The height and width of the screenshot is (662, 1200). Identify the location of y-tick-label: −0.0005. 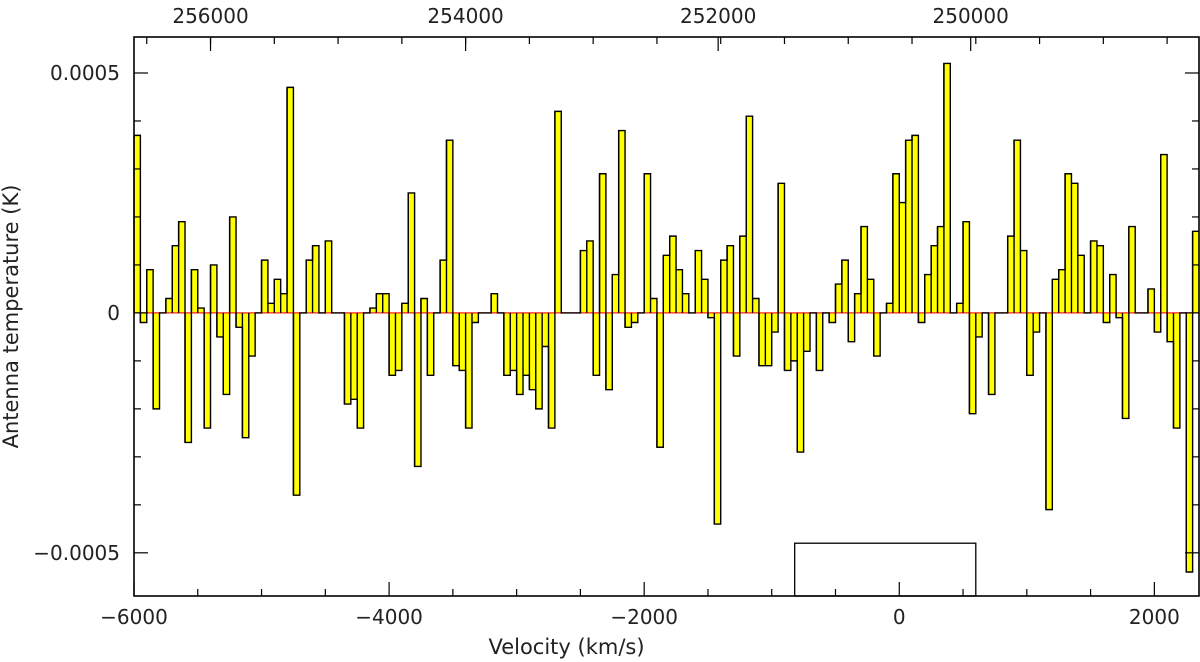
(76, 553).